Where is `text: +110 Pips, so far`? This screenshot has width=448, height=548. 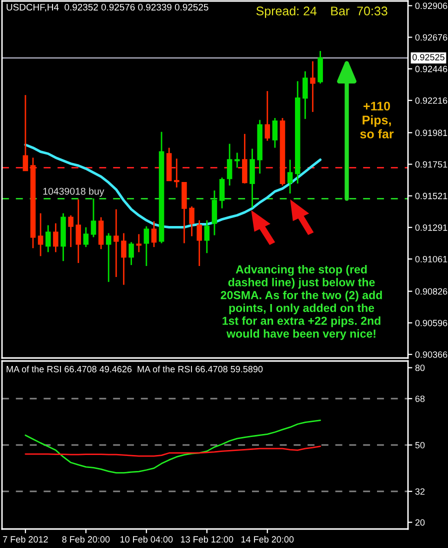 text: +110 Pips, so far is located at coordinates (377, 120).